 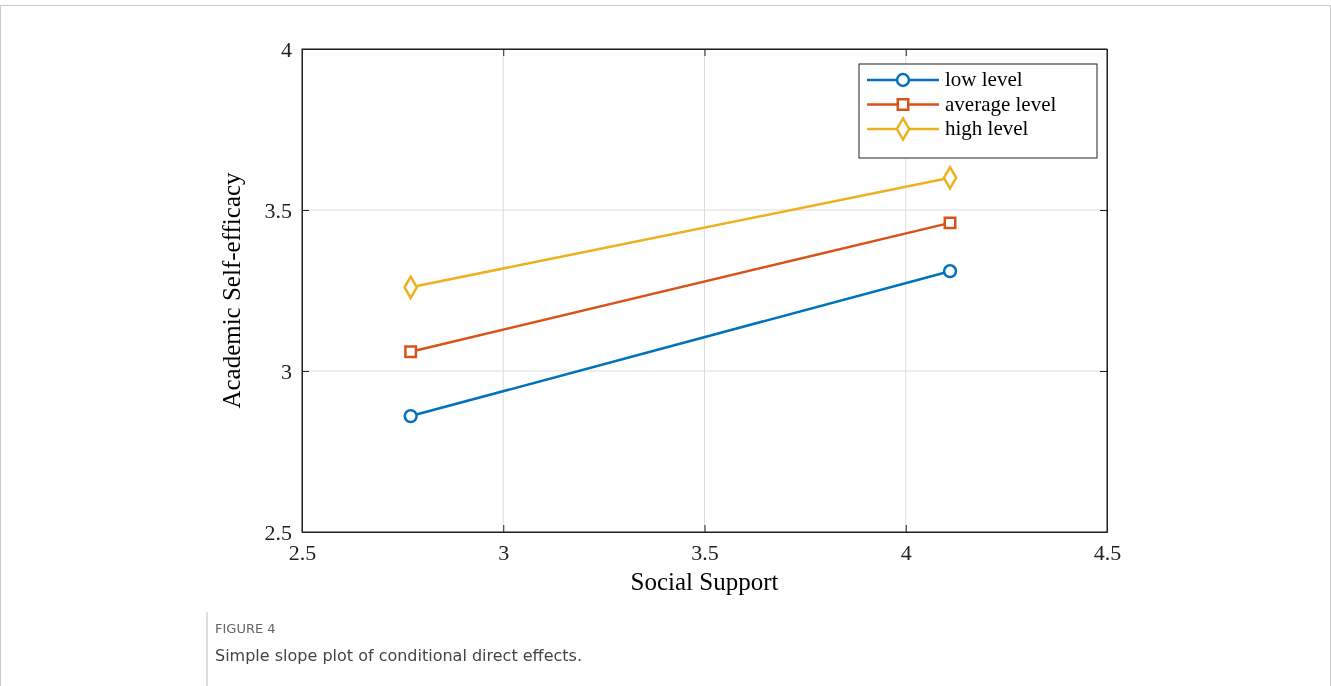 I want to click on text: Simple slope plot of conditional direct effects., so click(x=398, y=655).